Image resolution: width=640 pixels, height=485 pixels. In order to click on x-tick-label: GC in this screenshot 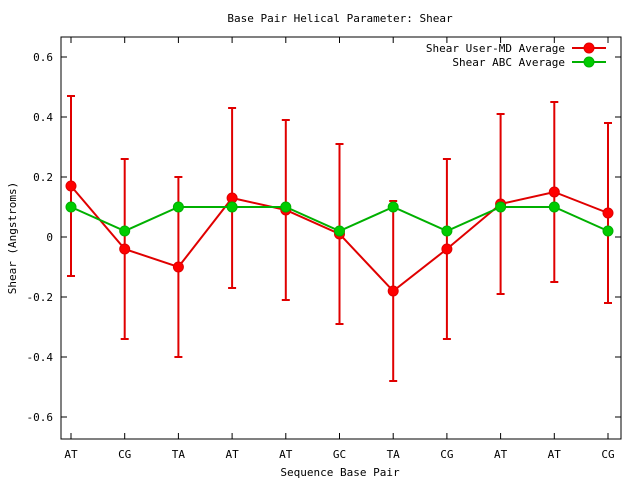, I will do `click(339, 454)`.